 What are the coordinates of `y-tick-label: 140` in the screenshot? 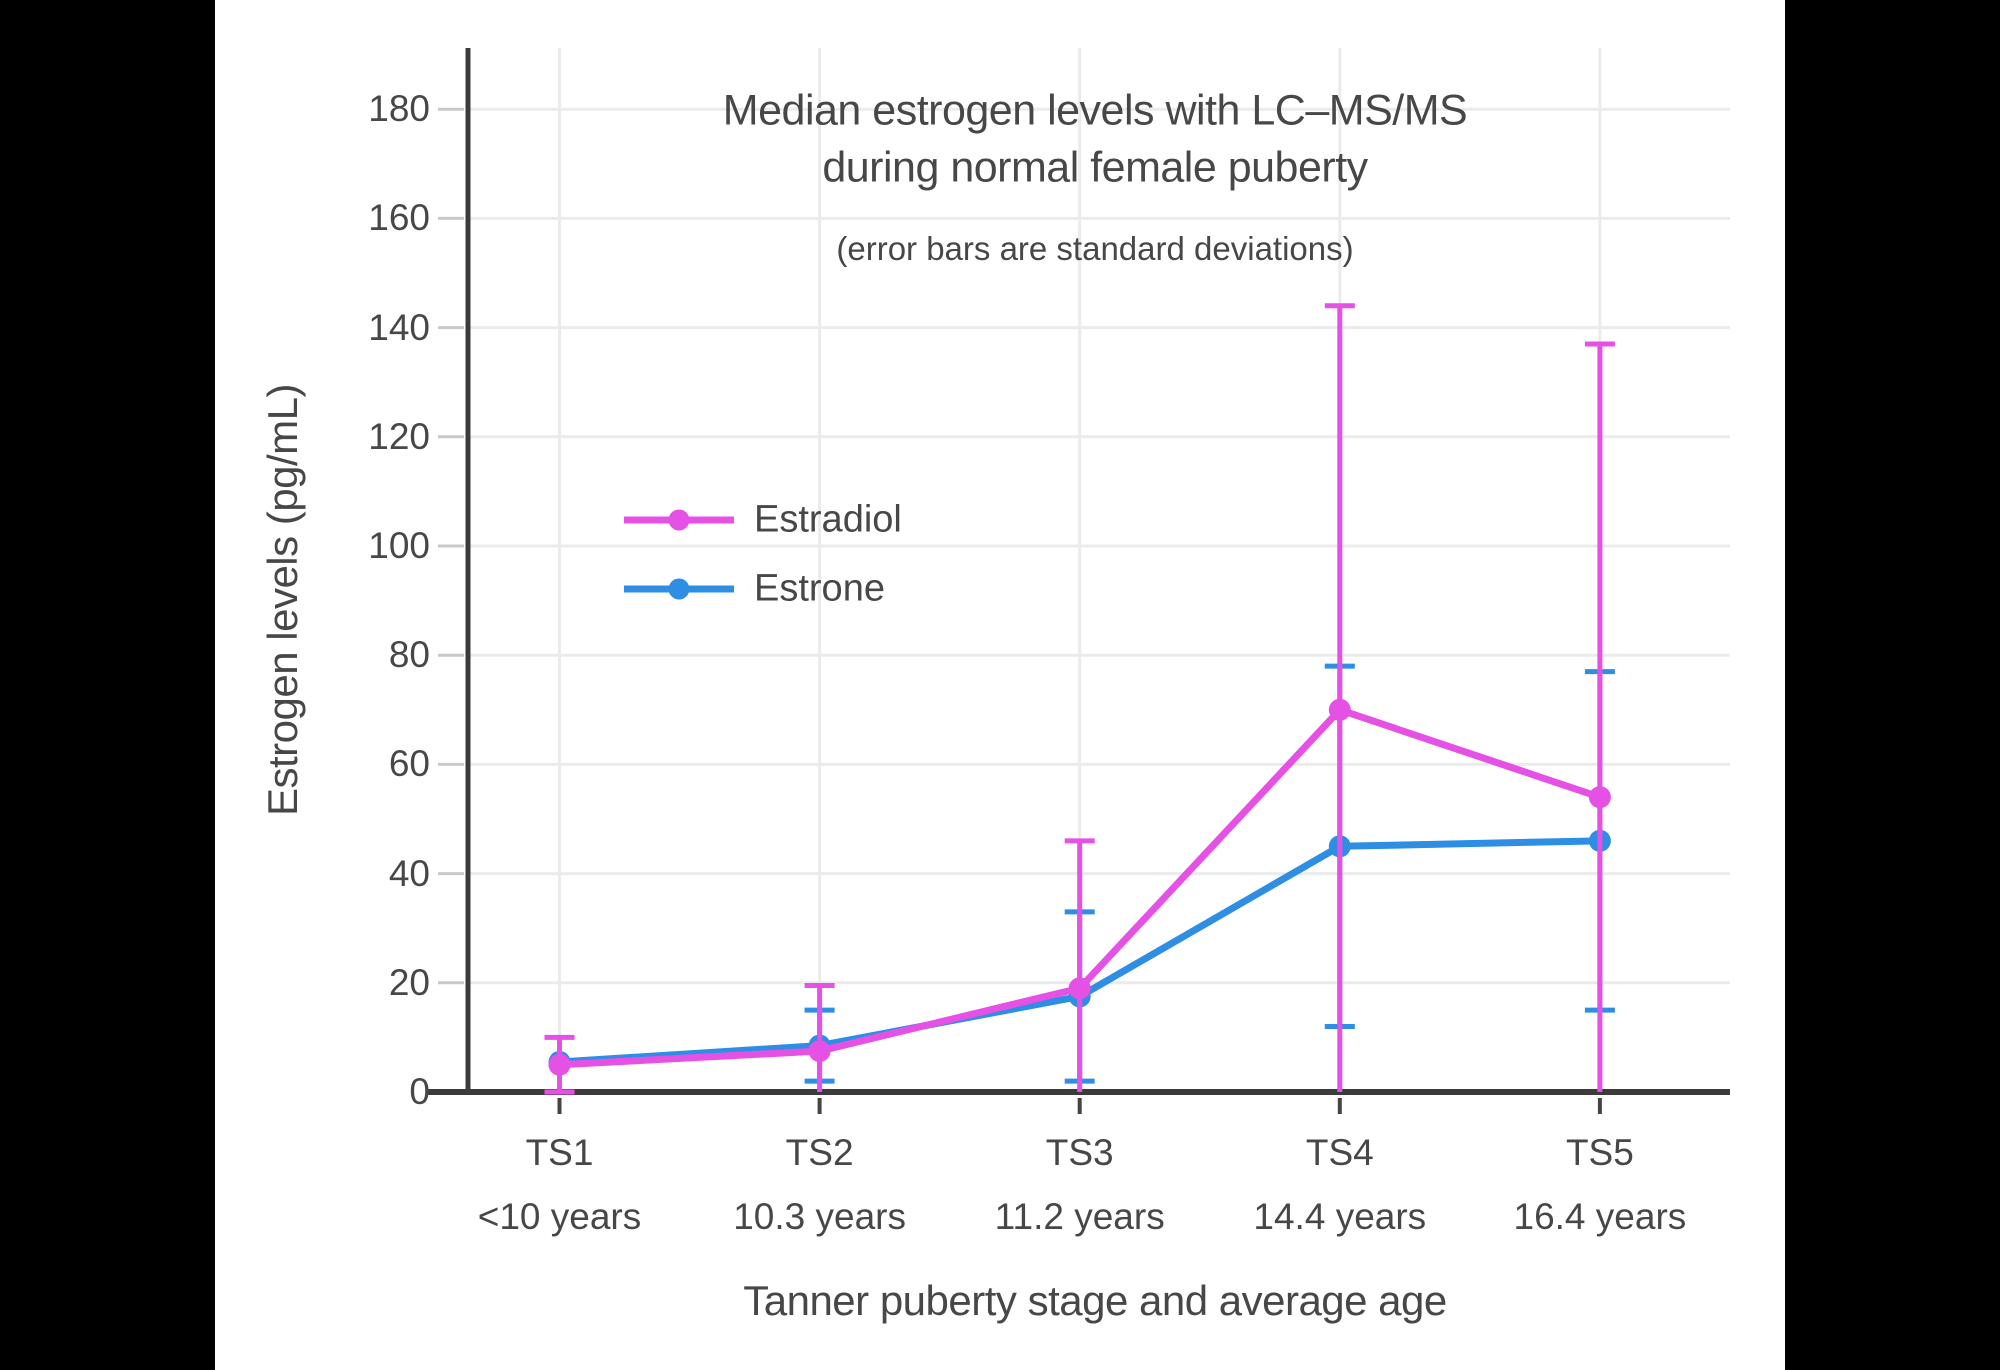 It's located at (399, 327).